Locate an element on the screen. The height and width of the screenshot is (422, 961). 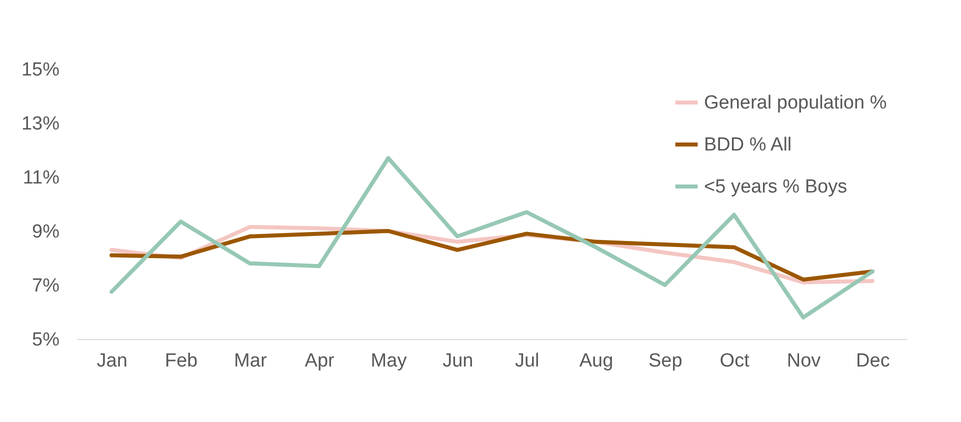
x-tick-label: Feb is located at coordinates (181, 361).